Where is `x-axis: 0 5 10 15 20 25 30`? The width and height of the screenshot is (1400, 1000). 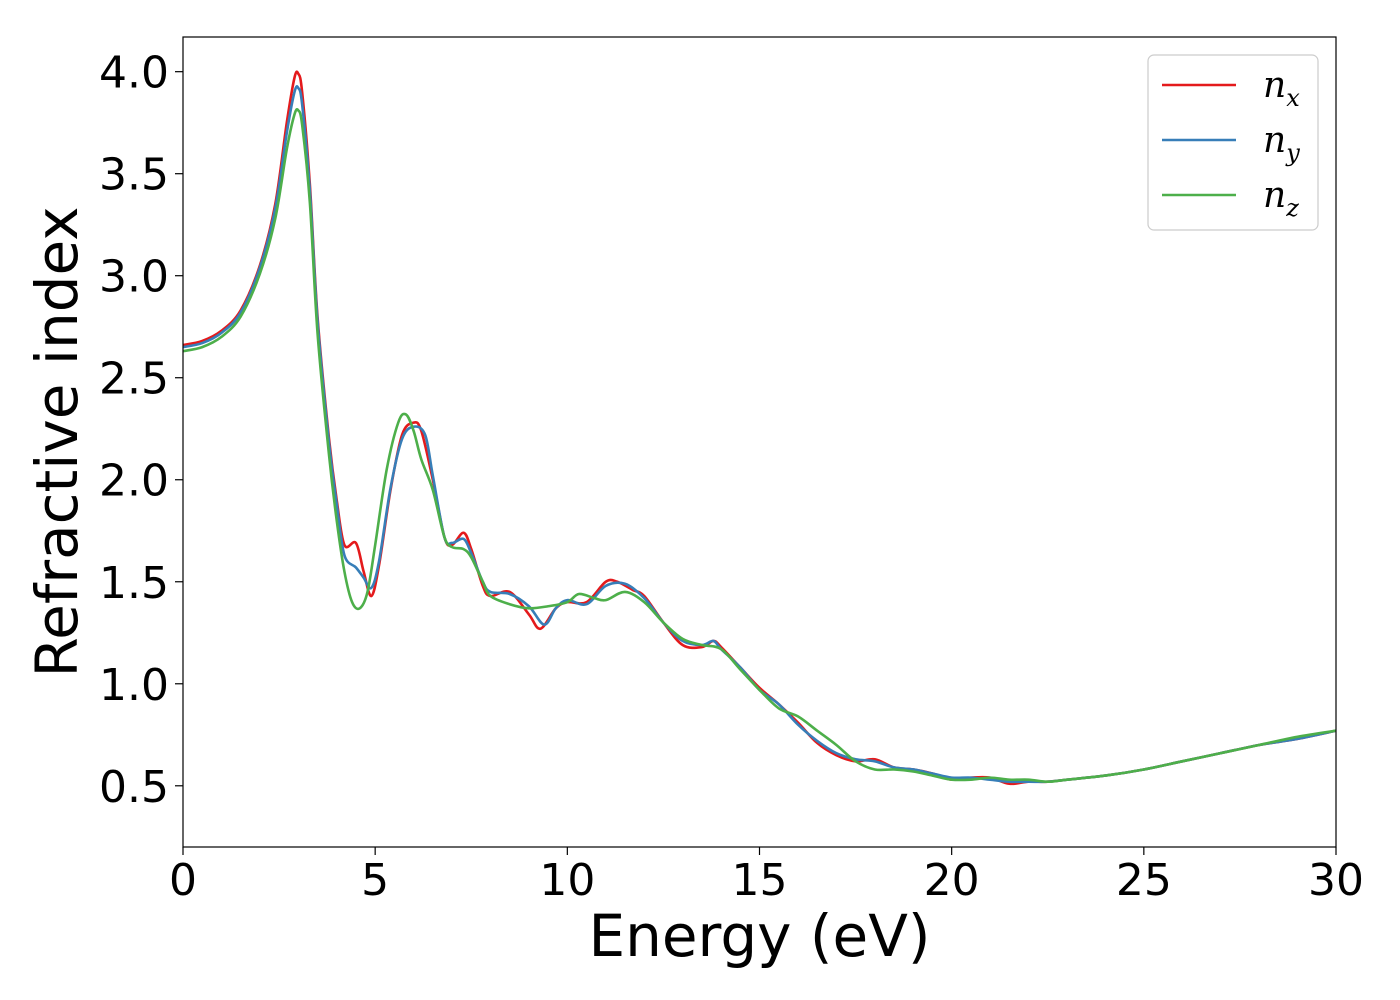
x-axis: 0 5 10 15 20 25 30 is located at coordinates (766, 876).